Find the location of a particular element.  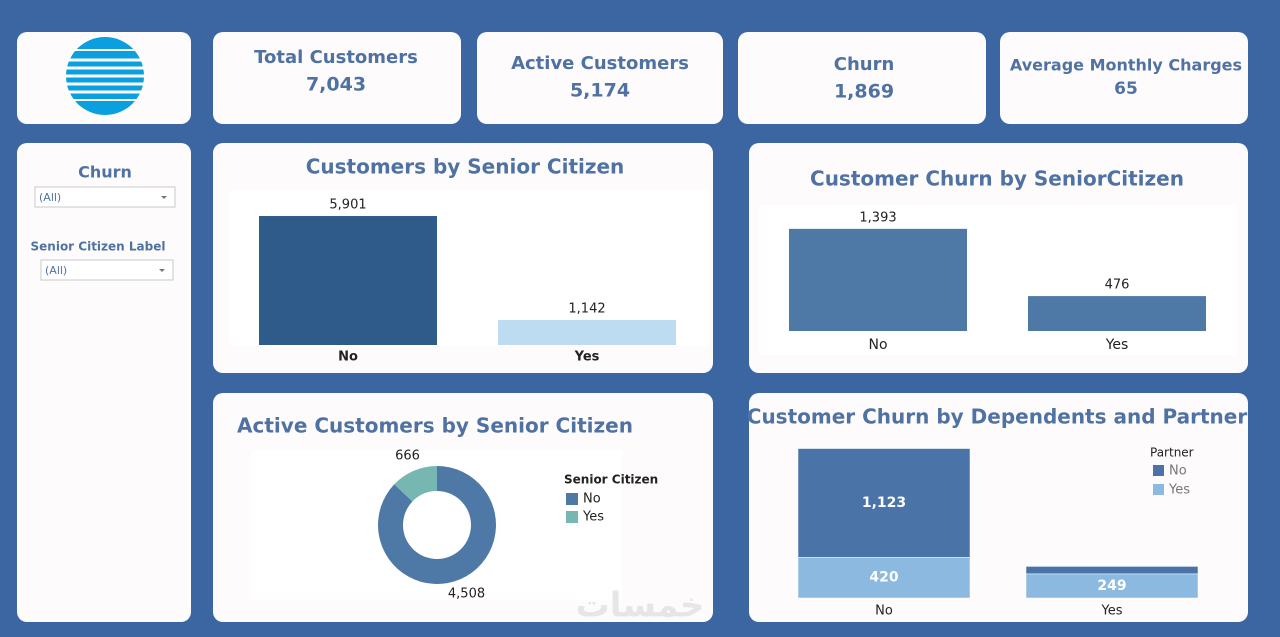

watermark: خمسات is located at coordinates (640, 606).